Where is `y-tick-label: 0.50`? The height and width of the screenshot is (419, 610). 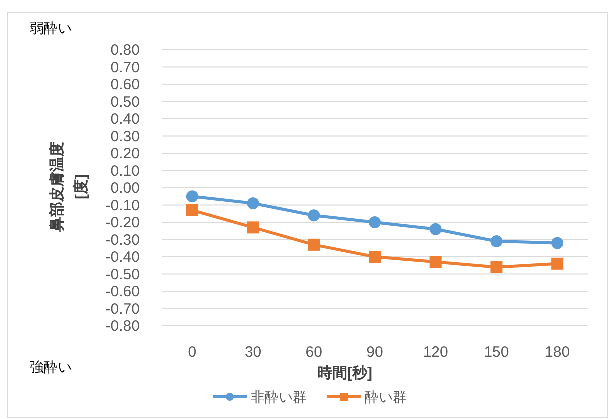 y-tick-label: 0.50 is located at coordinates (125, 102).